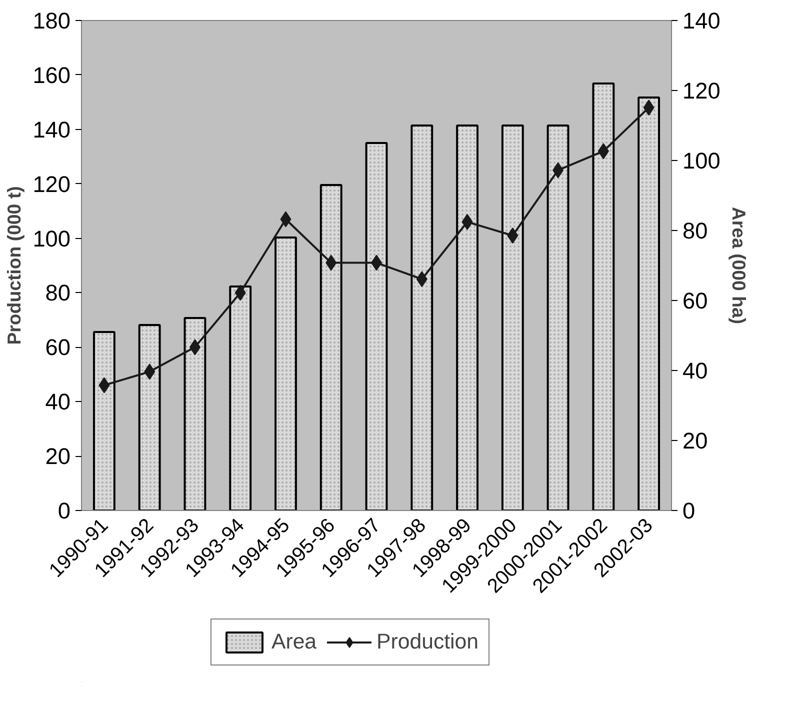  What do you see at coordinates (57, 401) in the screenshot?
I see `y-tick-label: 40` at bounding box center [57, 401].